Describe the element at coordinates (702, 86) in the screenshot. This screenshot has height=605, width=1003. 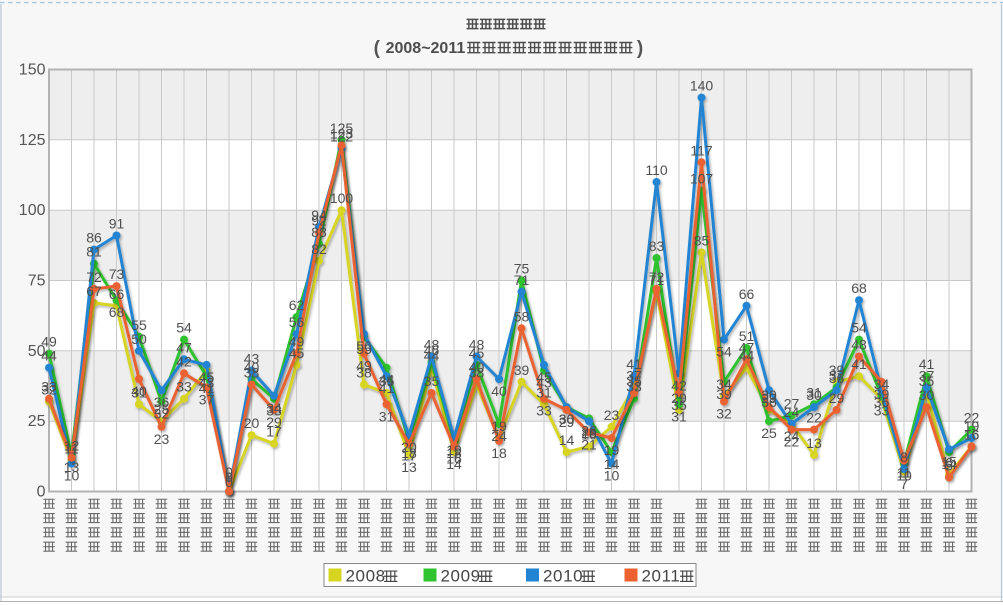
I see `svg-text: 140` at that location.